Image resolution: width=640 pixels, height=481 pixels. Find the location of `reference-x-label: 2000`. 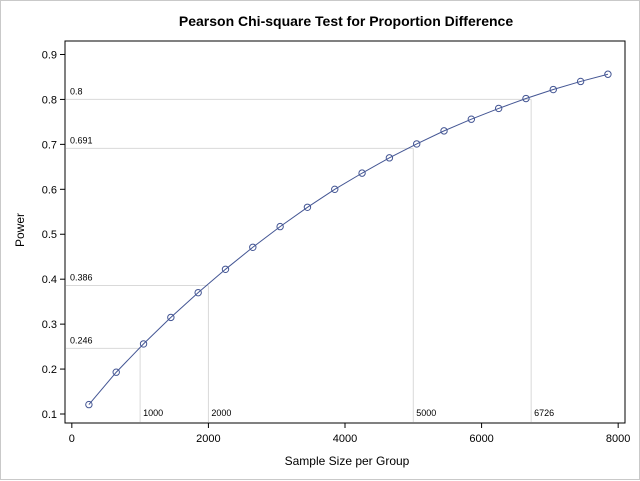

reference-x-label: 2000 is located at coordinates (221, 413).